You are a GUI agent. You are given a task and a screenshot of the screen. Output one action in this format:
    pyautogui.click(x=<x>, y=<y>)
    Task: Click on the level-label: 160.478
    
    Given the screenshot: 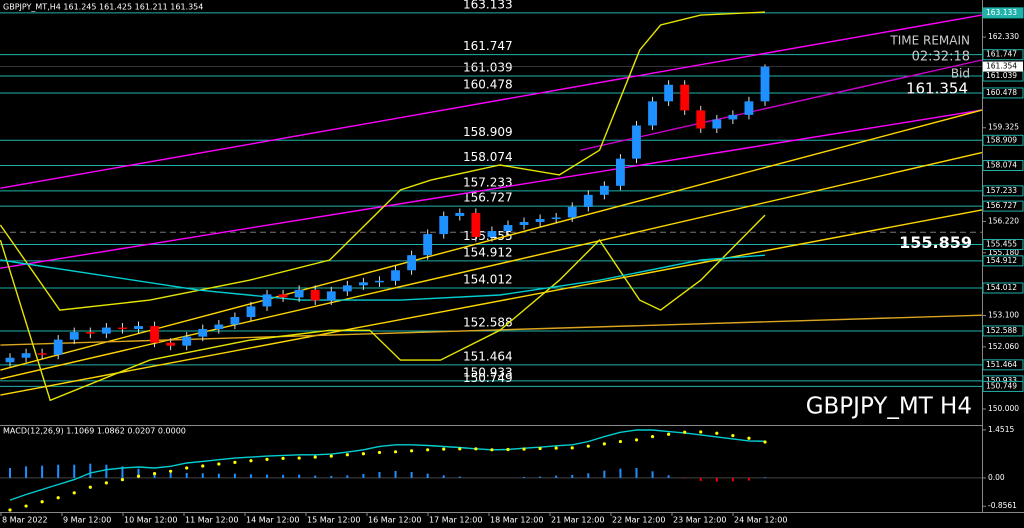 What is the action you would take?
    pyautogui.click(x=488, y=84)
    